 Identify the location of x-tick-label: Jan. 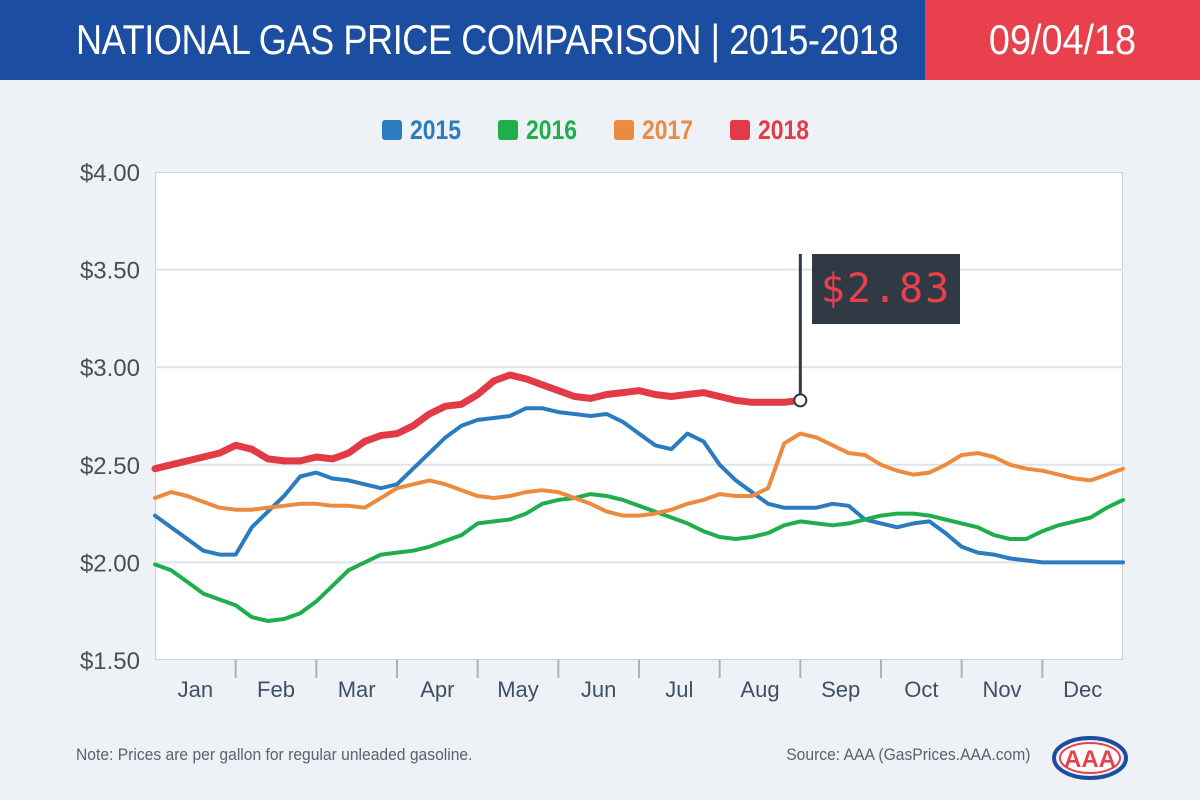
(195, 689).